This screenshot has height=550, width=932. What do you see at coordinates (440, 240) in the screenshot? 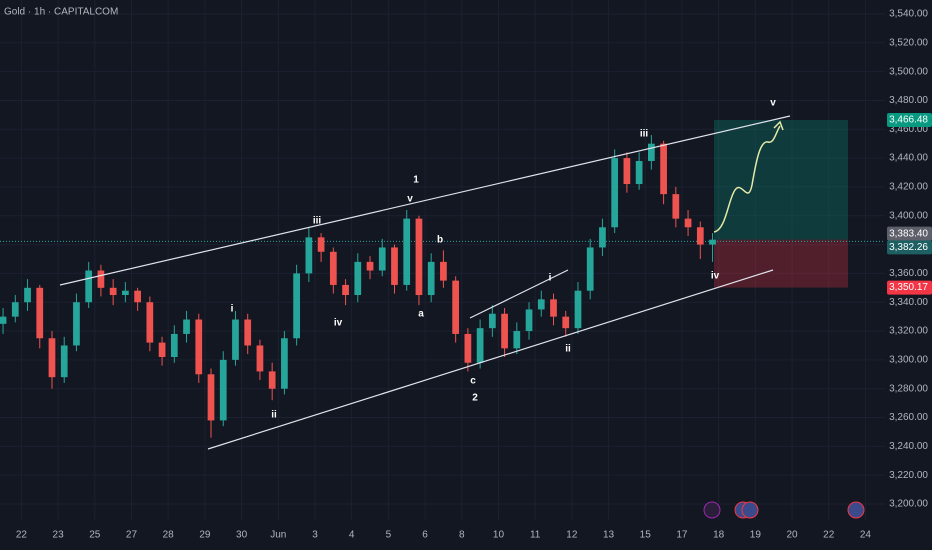
I see `wave-label: b` at bounding box center [440, 240].